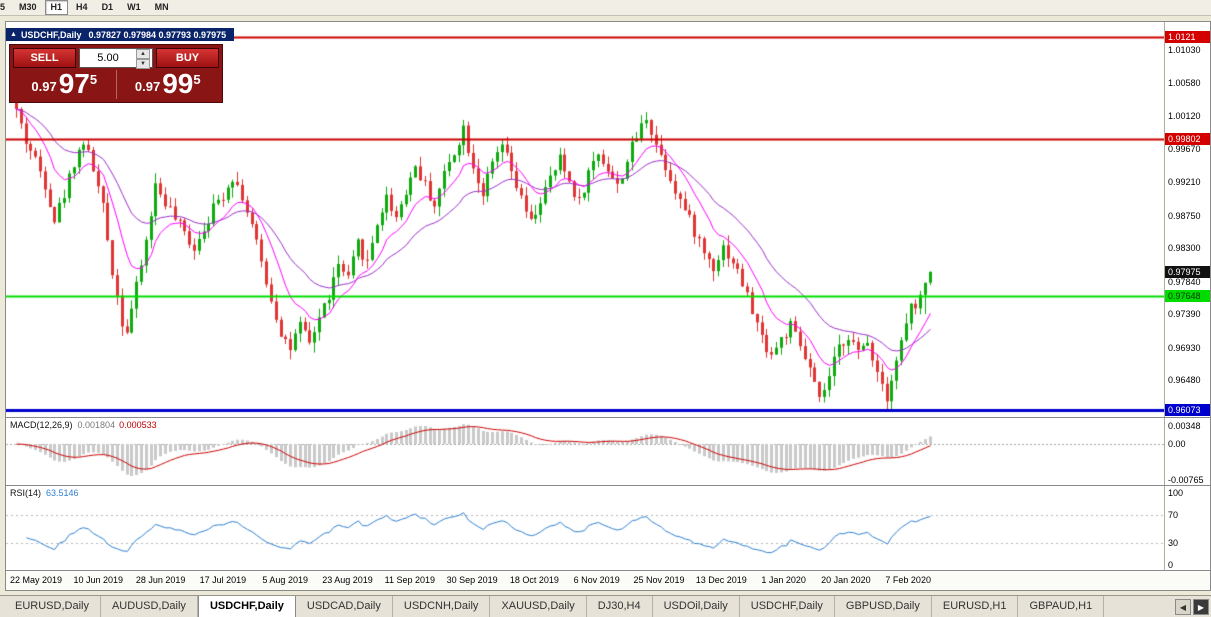  I want to click on chart-symbol-period: USDCHF,Daily, so click(51, 34).